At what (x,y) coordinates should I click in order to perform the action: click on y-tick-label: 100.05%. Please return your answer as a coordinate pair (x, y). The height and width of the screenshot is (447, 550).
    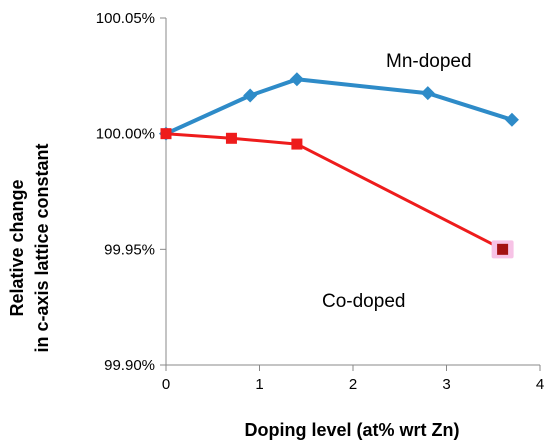
    Looking at the image, I should click on (125, 18).